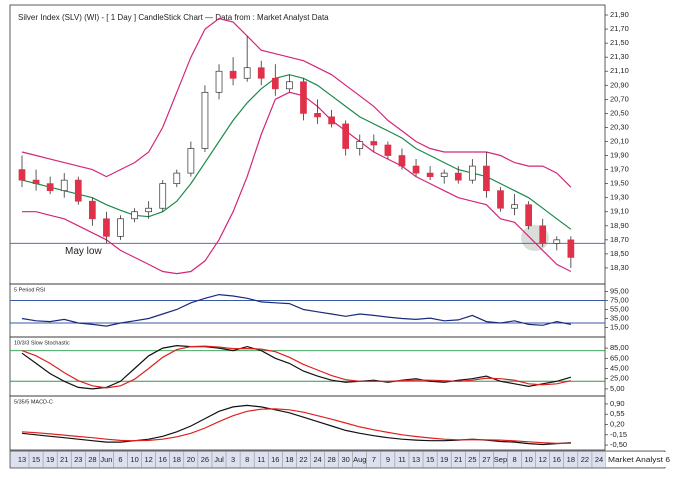 The width and height of the screenshot is (675, 478). I want to click on y-tick-label: 5,00, so click(617, 388).